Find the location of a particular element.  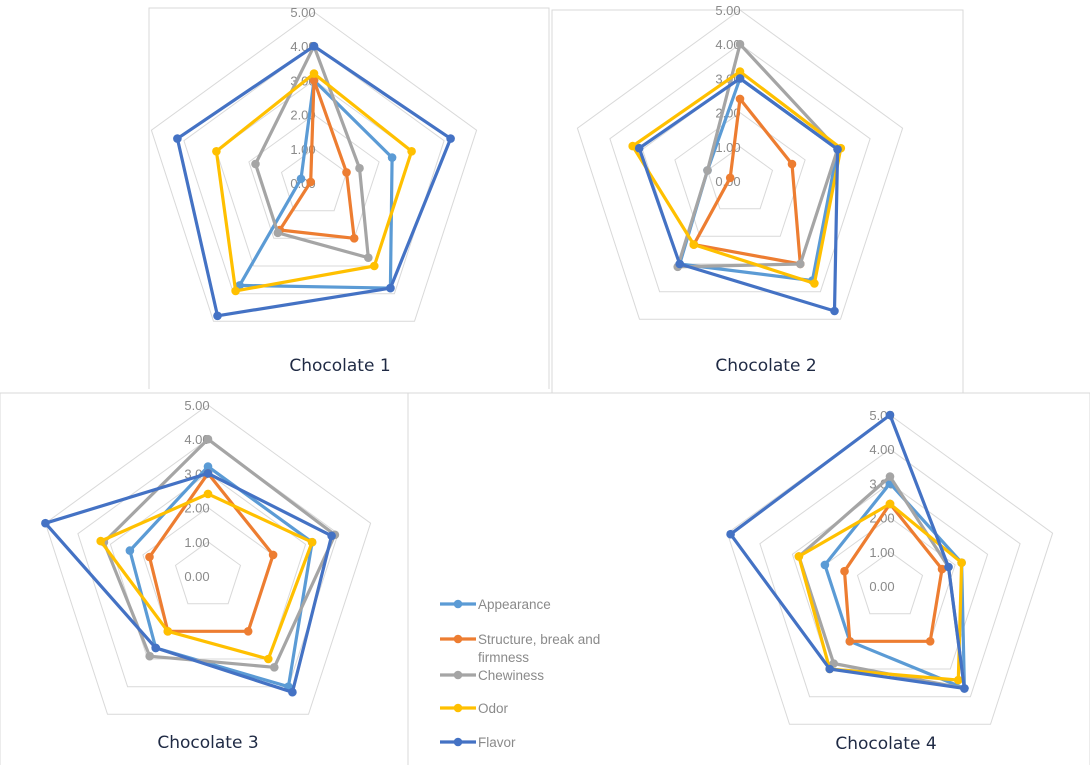

tick-label: 2.00 is located at coordinates (196, 508).